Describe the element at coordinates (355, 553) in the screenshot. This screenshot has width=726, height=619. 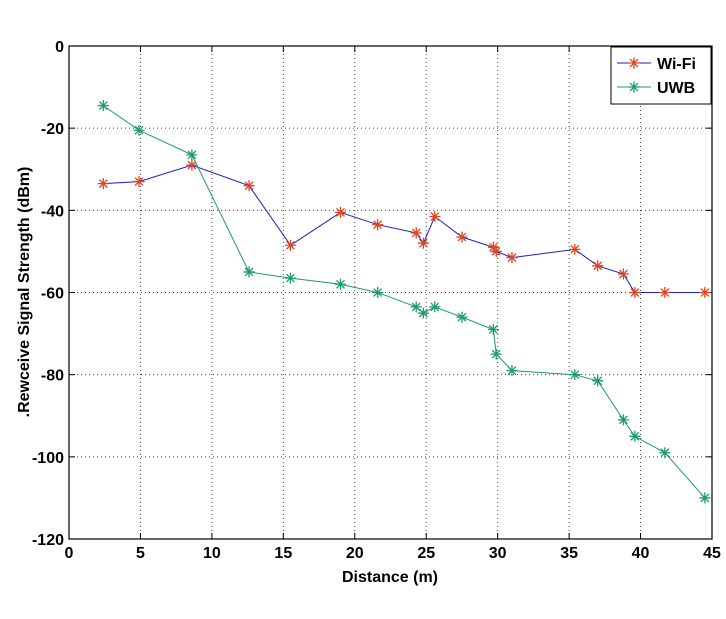
I see `x-tick-label: 20` at that location.